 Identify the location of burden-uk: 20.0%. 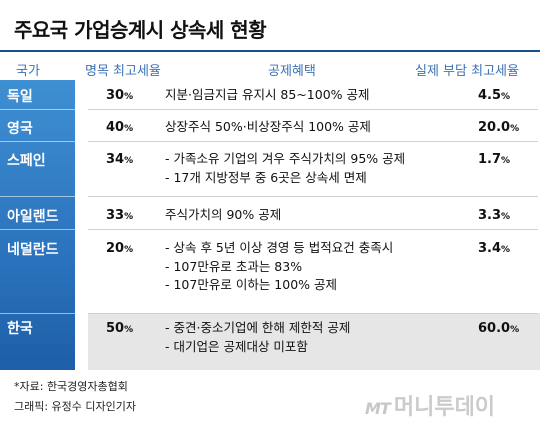
(499, 127).